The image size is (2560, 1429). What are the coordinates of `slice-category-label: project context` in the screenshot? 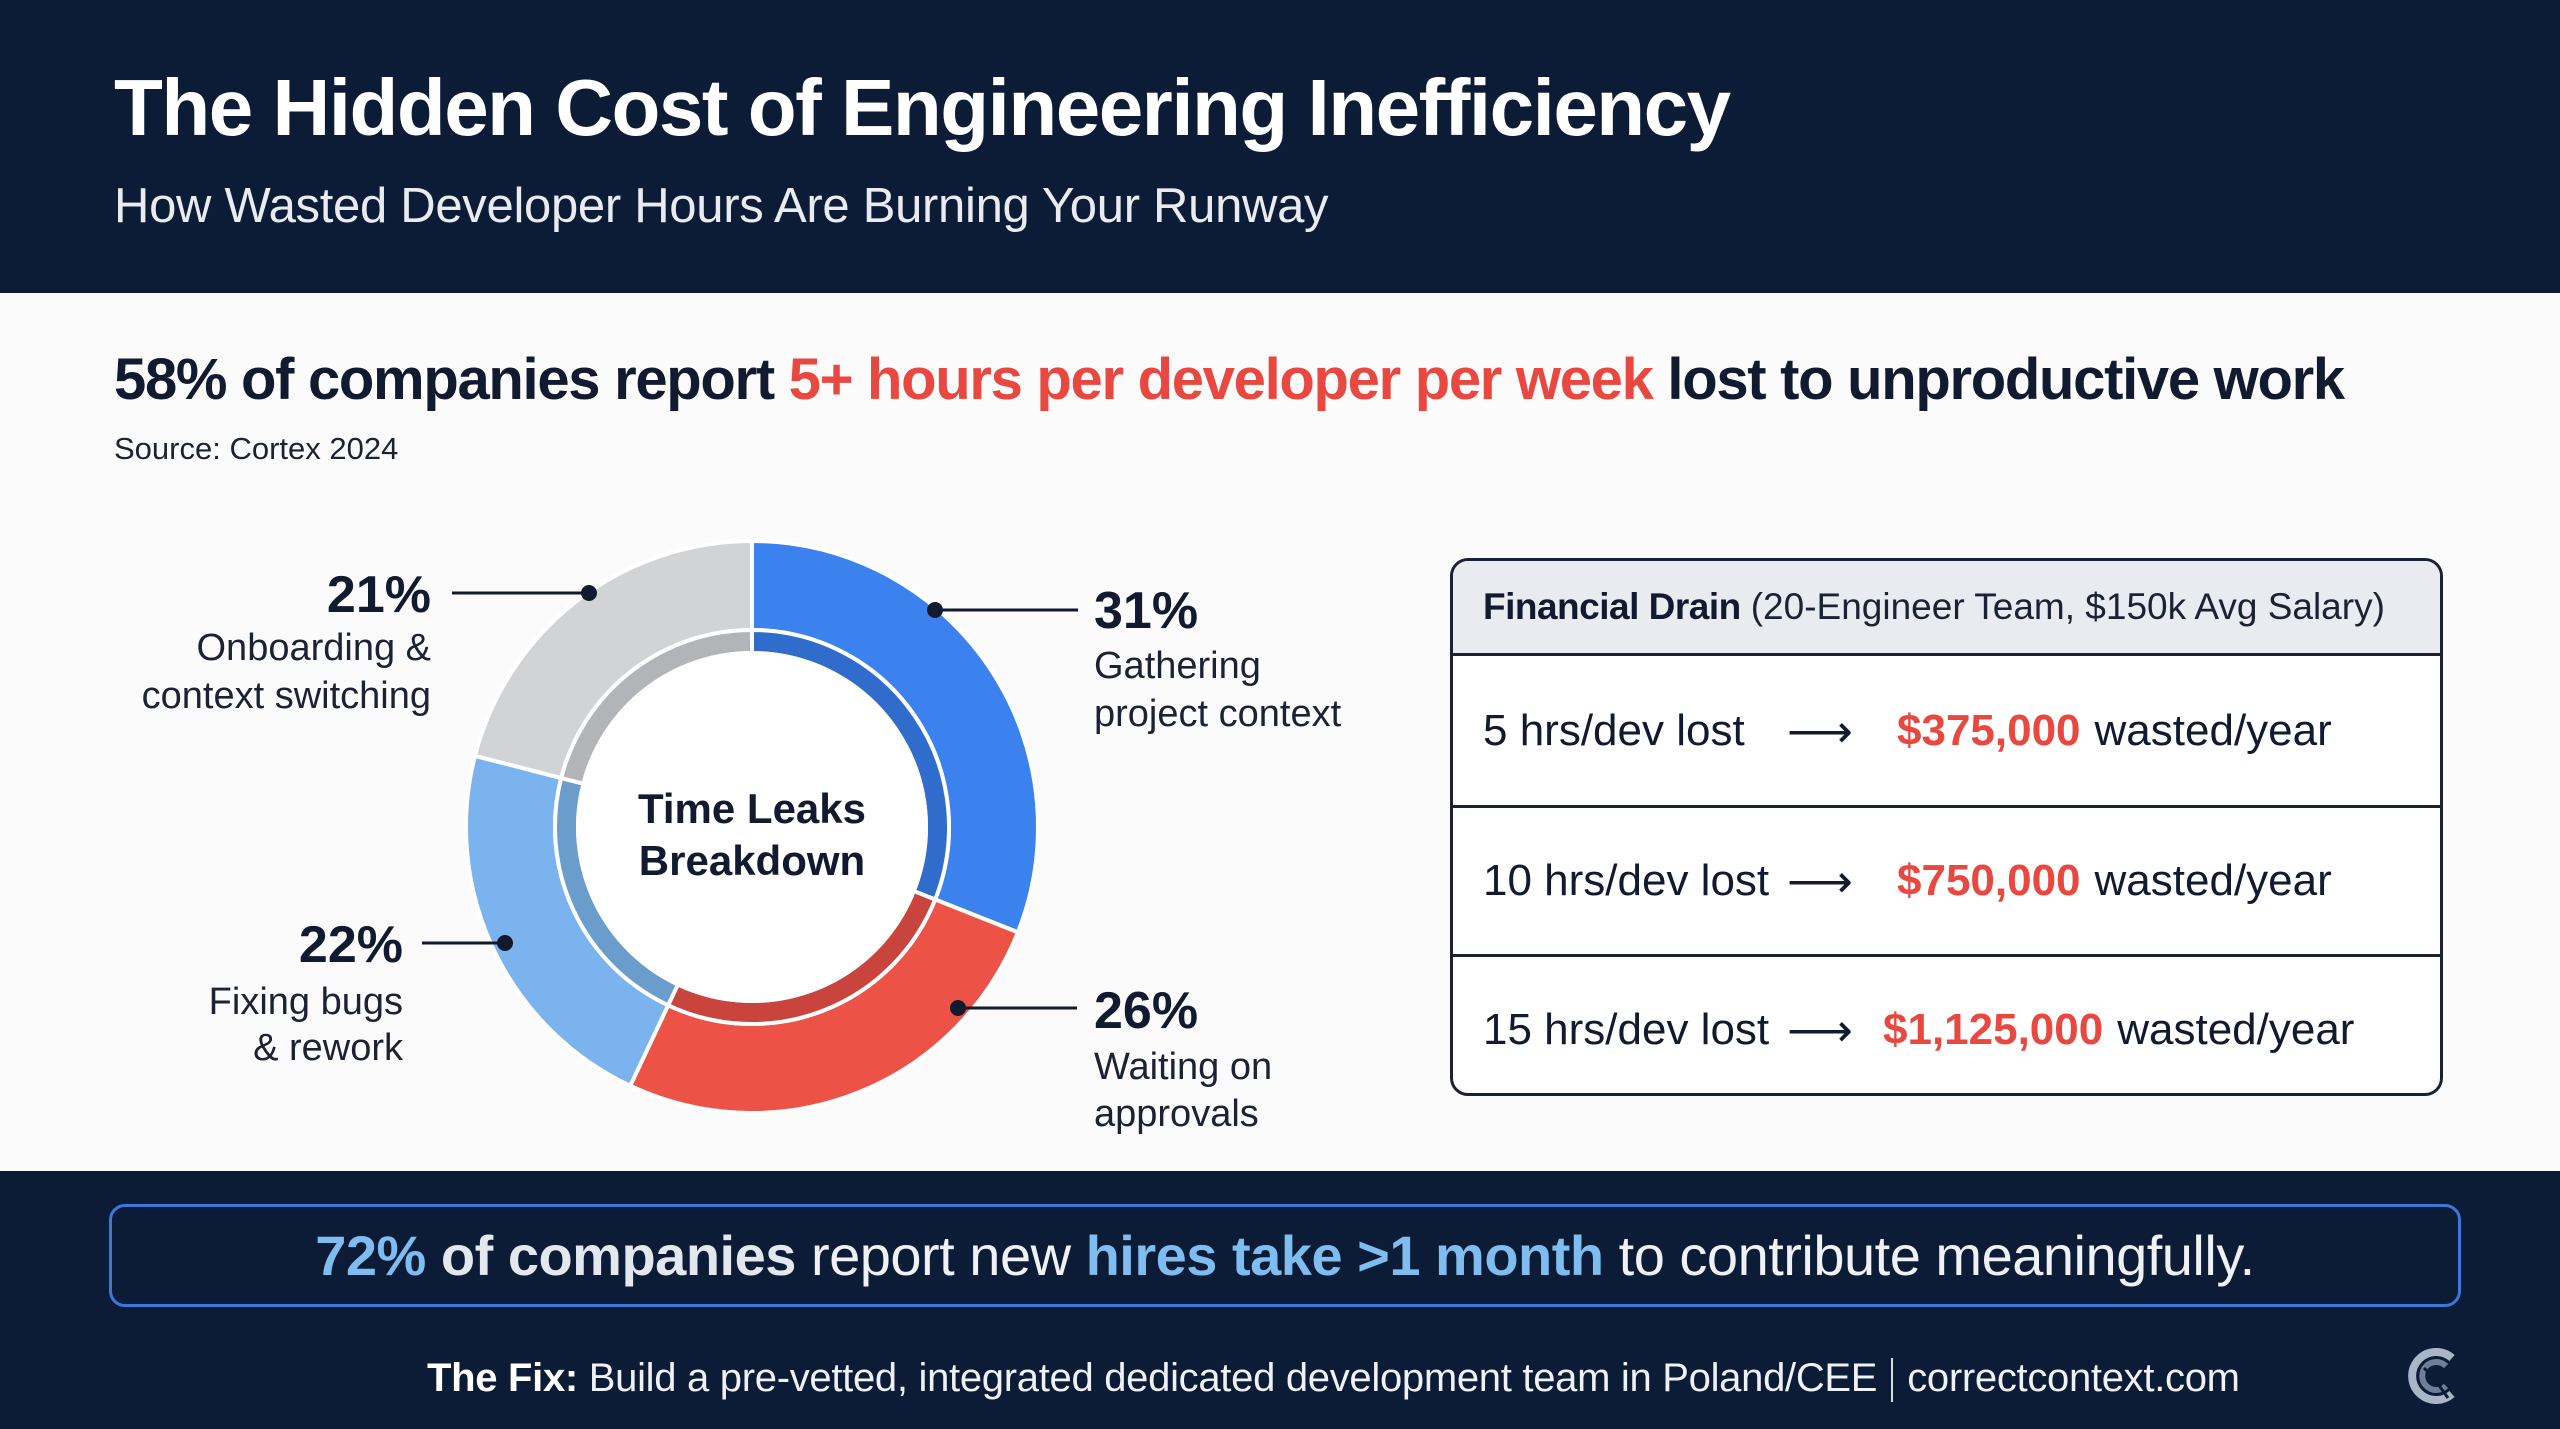 It's located at (1218, 714).